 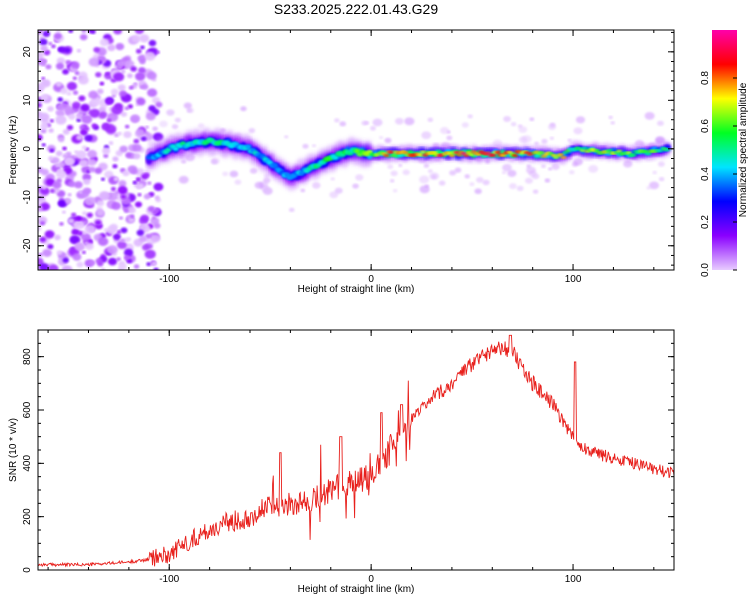 What do you see at coordinates (27, 52) in the screenshot?
I see `spectrogram-y-tick-label: 20` at bounding box center [27, 52].